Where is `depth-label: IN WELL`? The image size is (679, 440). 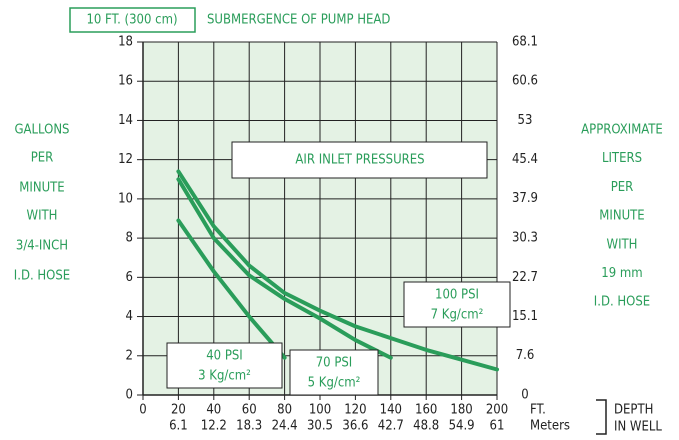 depth-label: IN WELL is located at coordinates (638, 427).